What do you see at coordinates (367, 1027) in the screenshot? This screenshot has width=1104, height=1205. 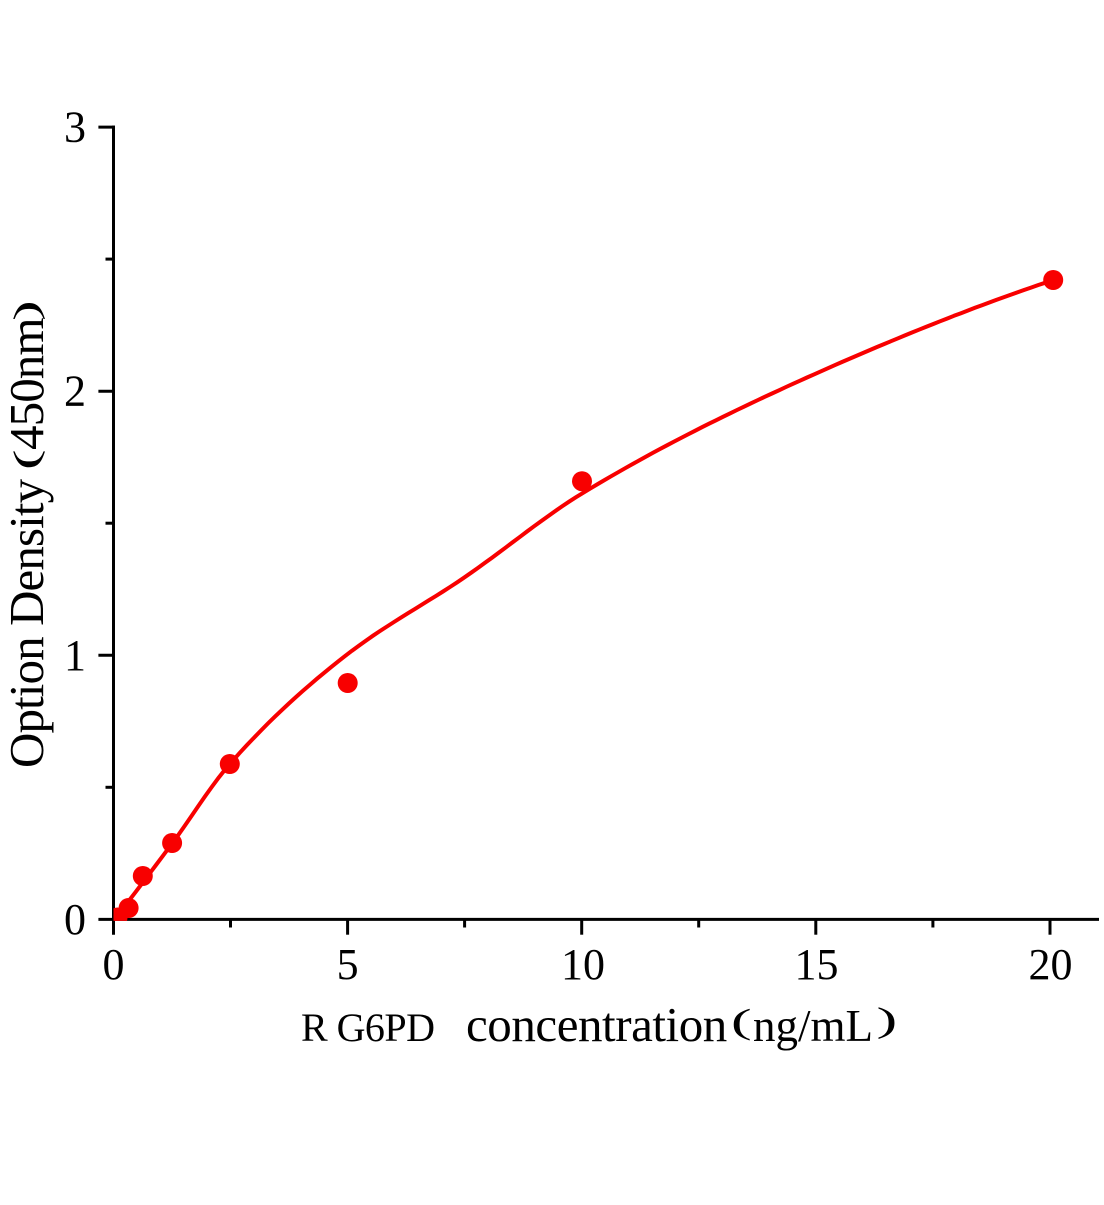 I see `svg-text: R G6PD` at bounding box center [367, 1027].